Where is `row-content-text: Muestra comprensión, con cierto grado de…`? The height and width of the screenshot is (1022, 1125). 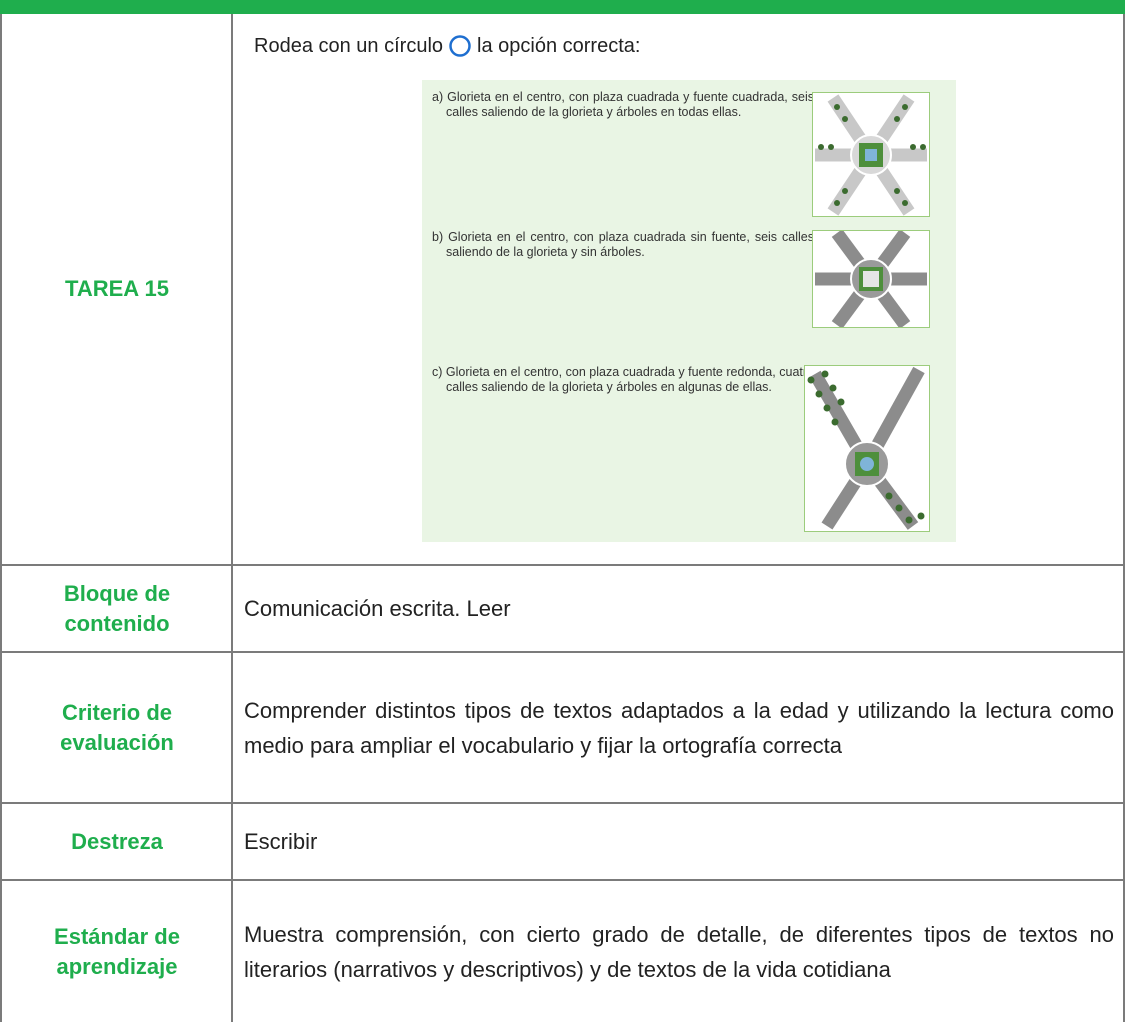
row-content-text: Muestra comprensión, con cierto grado de… is located at coordinates (679, 951).